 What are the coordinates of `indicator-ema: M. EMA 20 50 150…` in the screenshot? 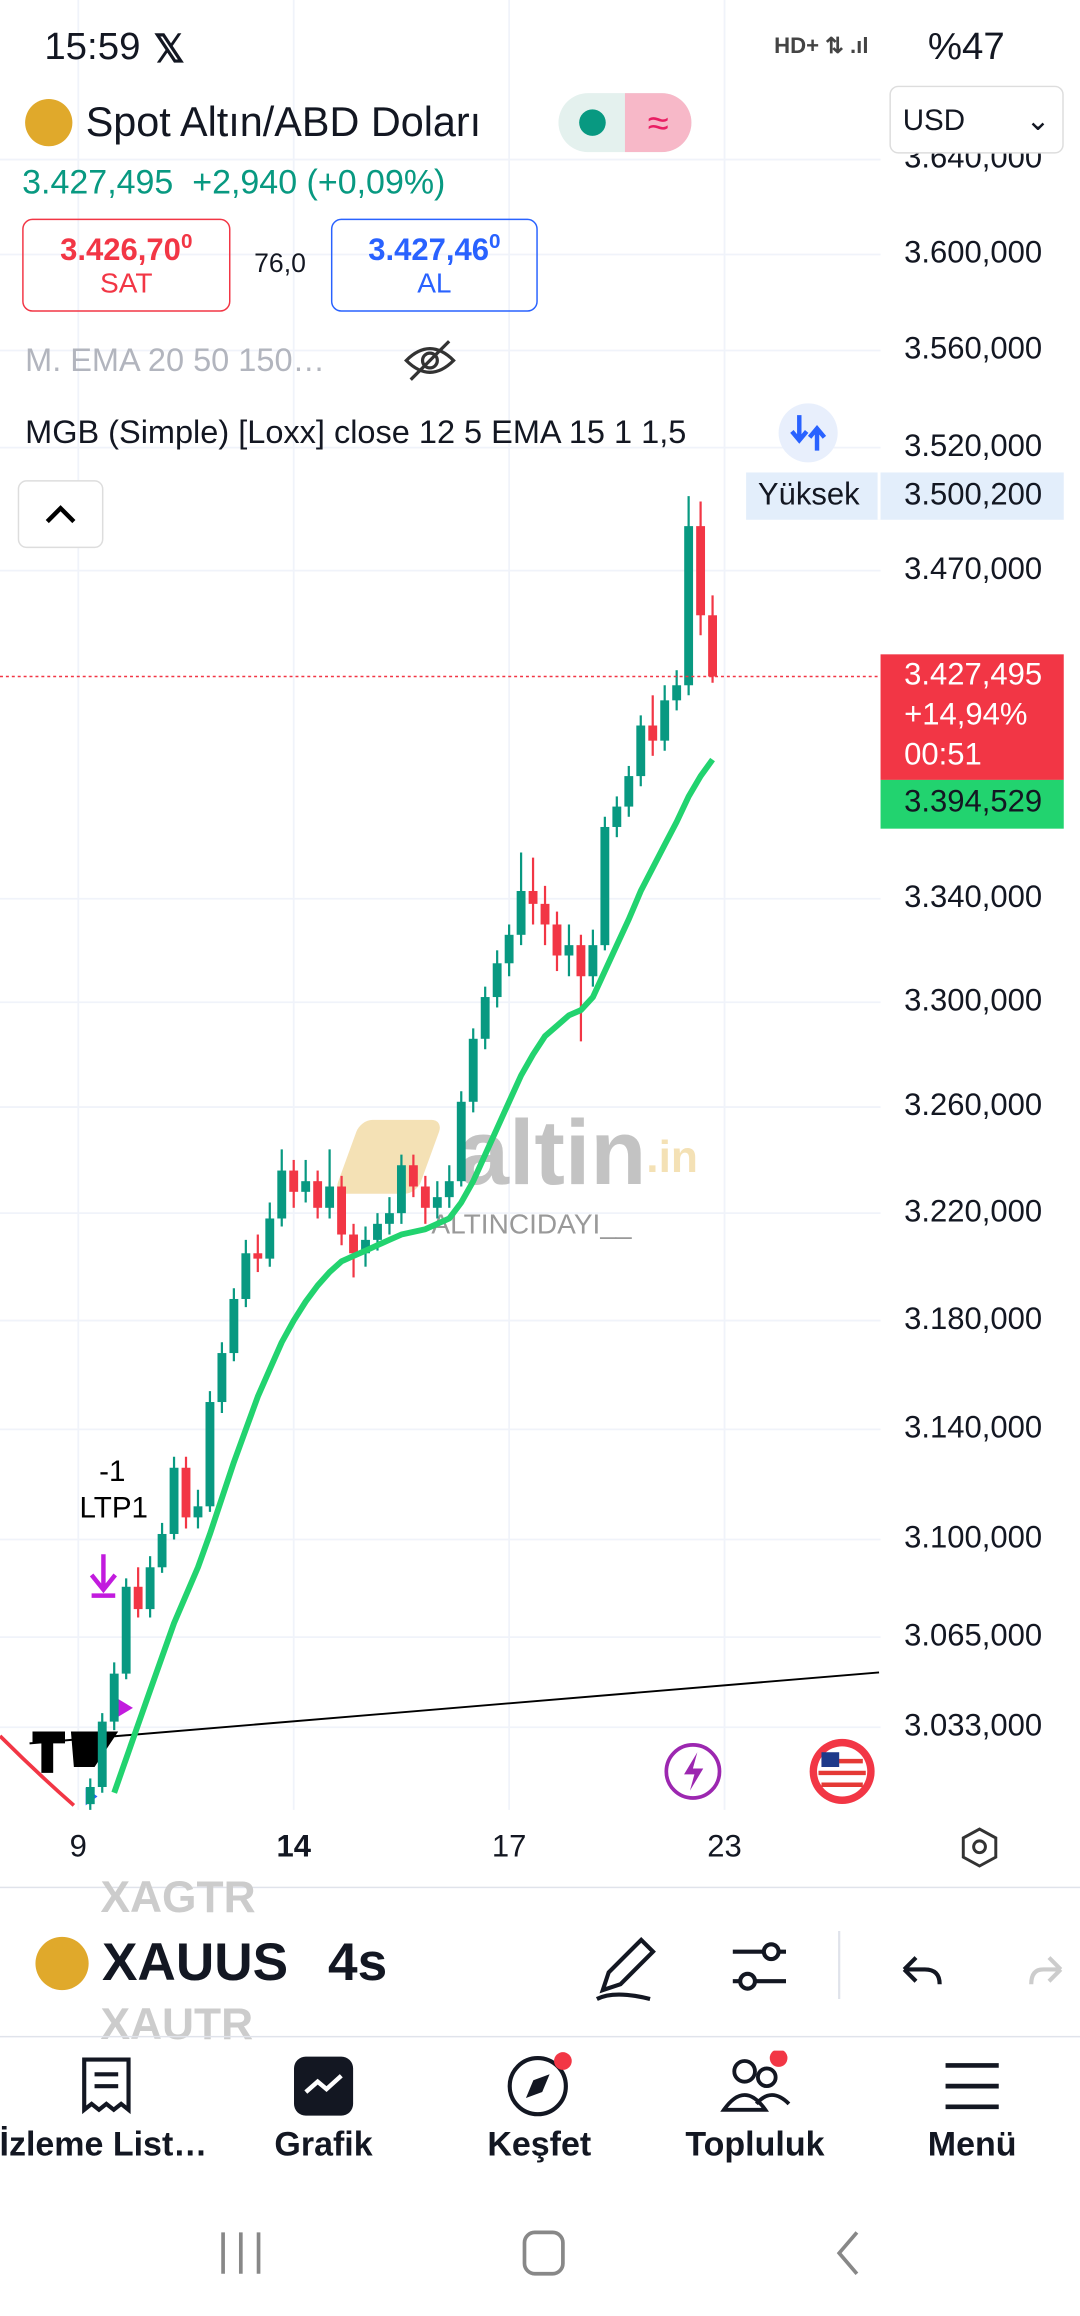 It's located at (175, 360).